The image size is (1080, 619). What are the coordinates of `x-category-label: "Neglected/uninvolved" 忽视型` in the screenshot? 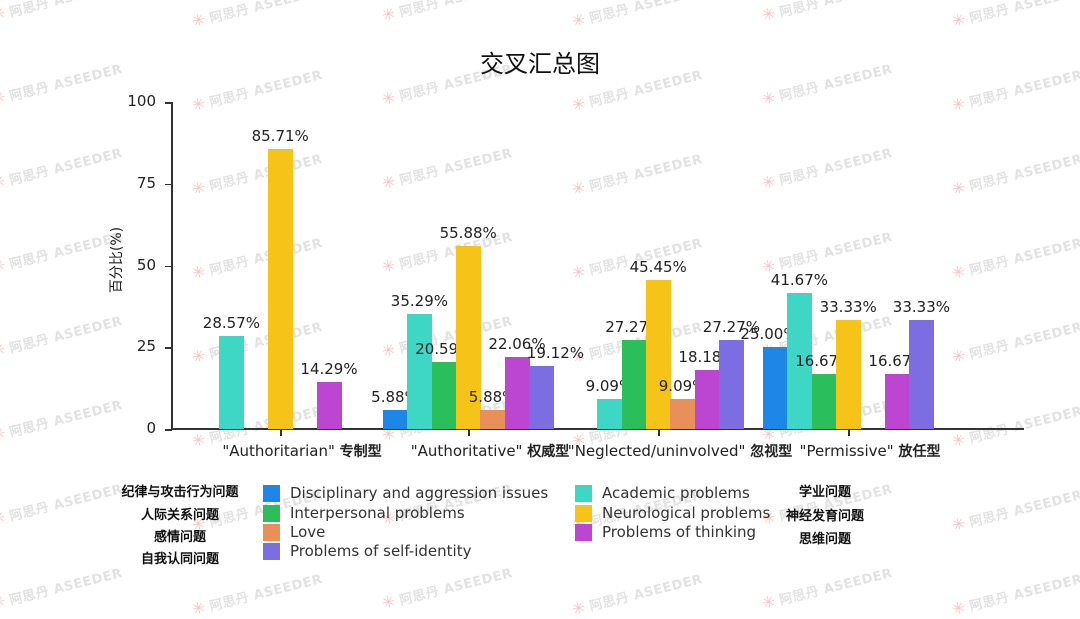 It's located at (680, 451).